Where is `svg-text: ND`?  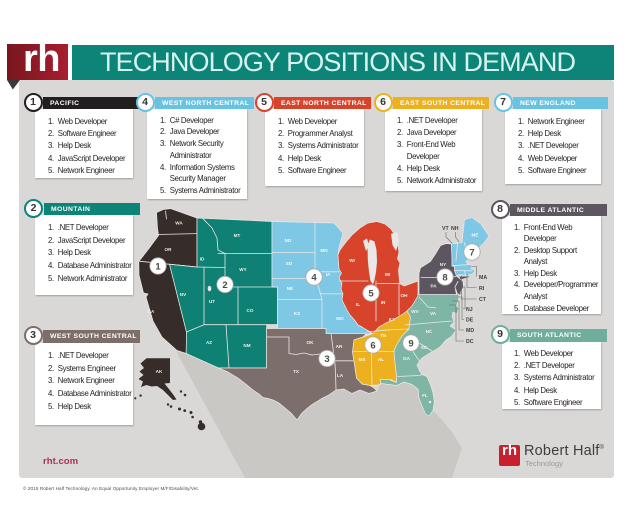 svg-text: ND is located at coordinates (288, 240).